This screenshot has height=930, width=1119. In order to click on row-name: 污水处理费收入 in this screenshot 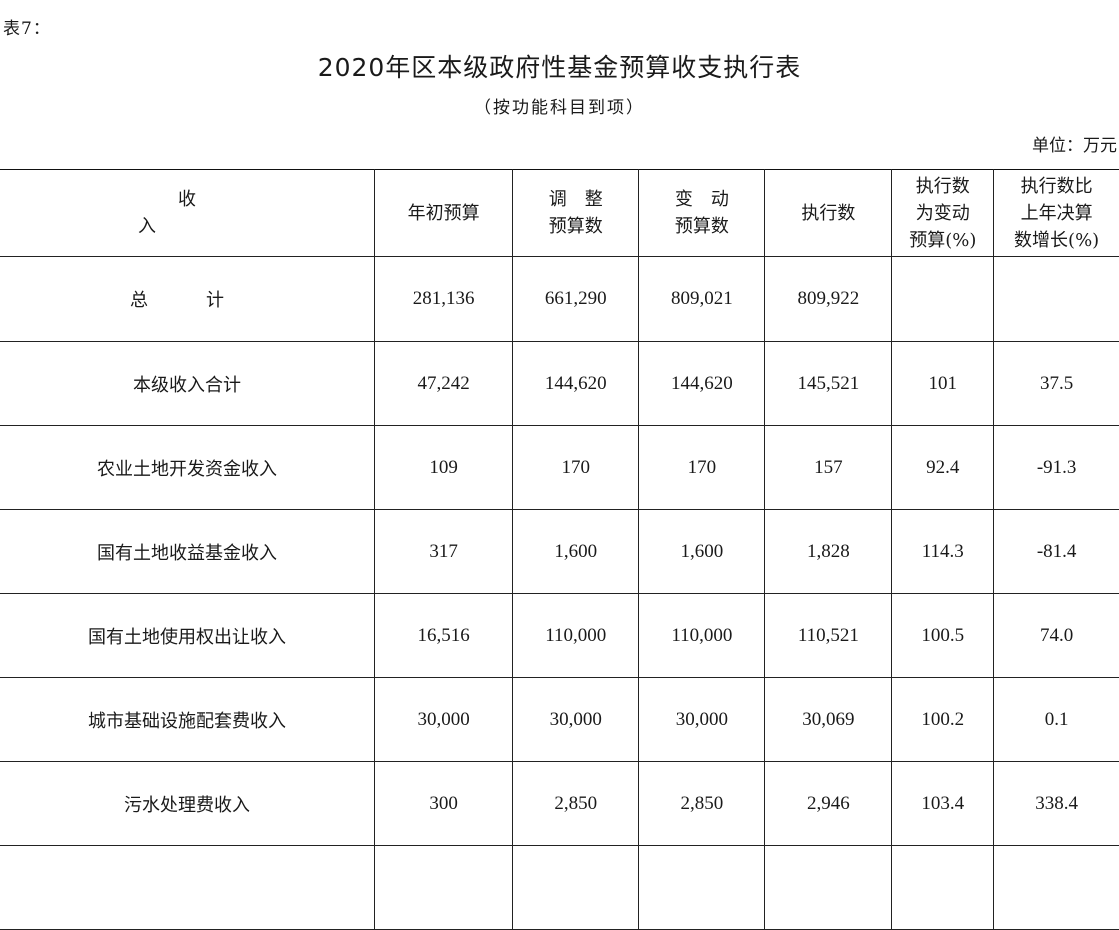, I will do `click(187, 803)`.